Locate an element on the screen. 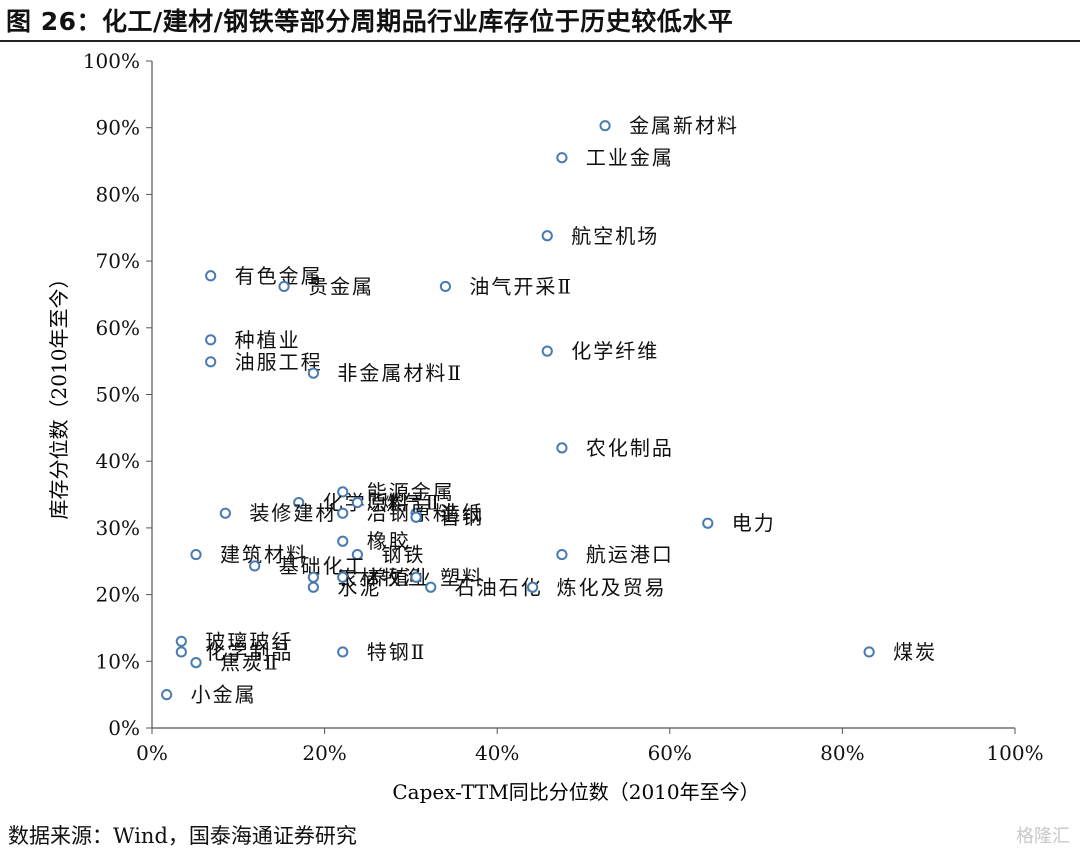  y-tick-label: 10% is located at coordinates (118, 661).